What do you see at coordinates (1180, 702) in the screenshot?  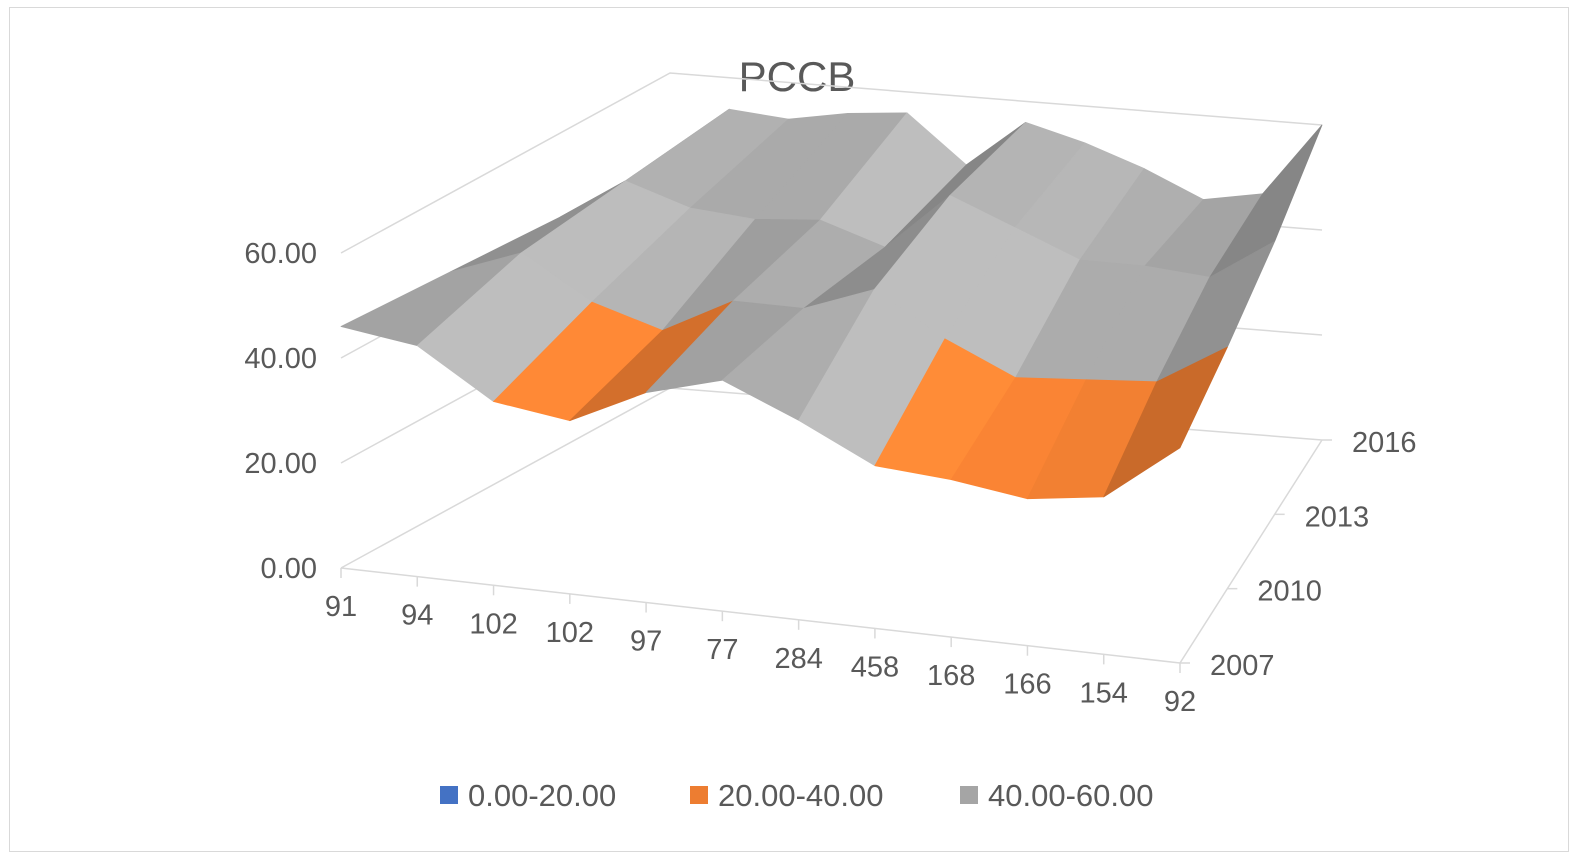 I see `x-tick-label: 92` at bounding box center [1180, 702].